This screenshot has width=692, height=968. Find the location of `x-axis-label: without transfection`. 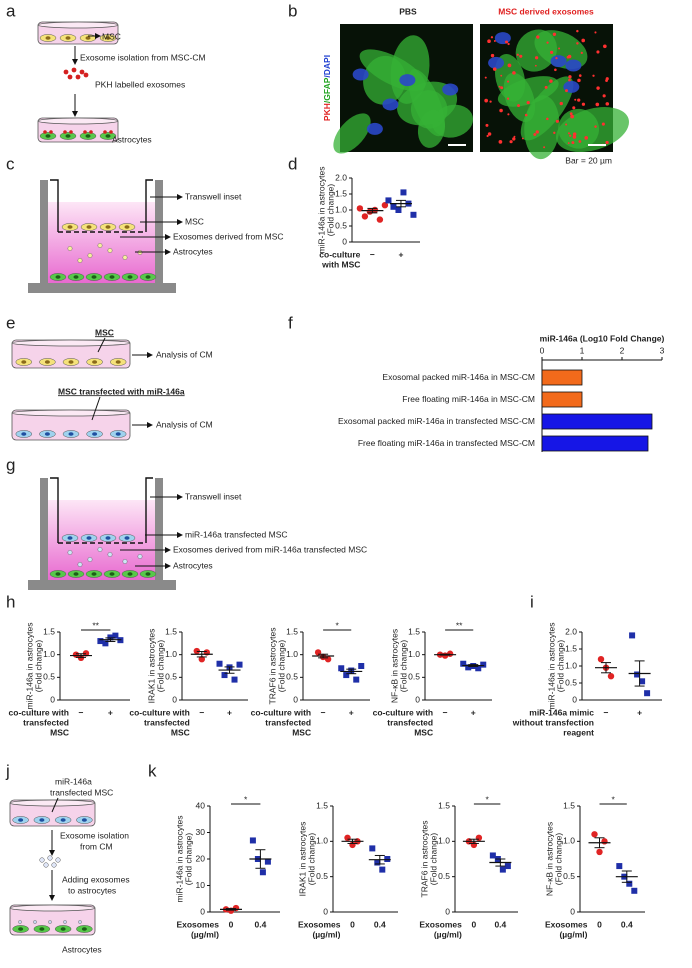

x-axis-label: without transfection is located at coordinates (553, 722).